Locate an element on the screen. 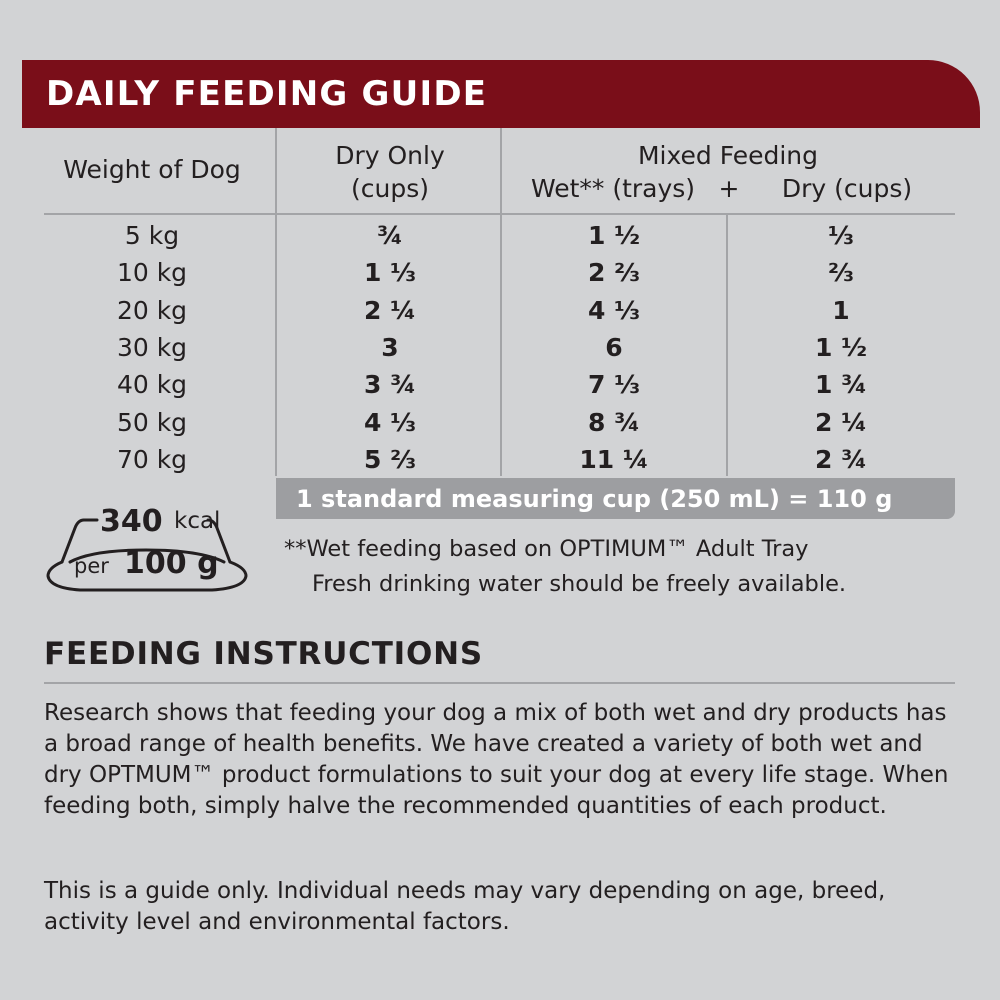 Image resolution: width=1000 pixels, height=1000 pixels. cell-weight: 50 kg is located at coordinates (152, 422).